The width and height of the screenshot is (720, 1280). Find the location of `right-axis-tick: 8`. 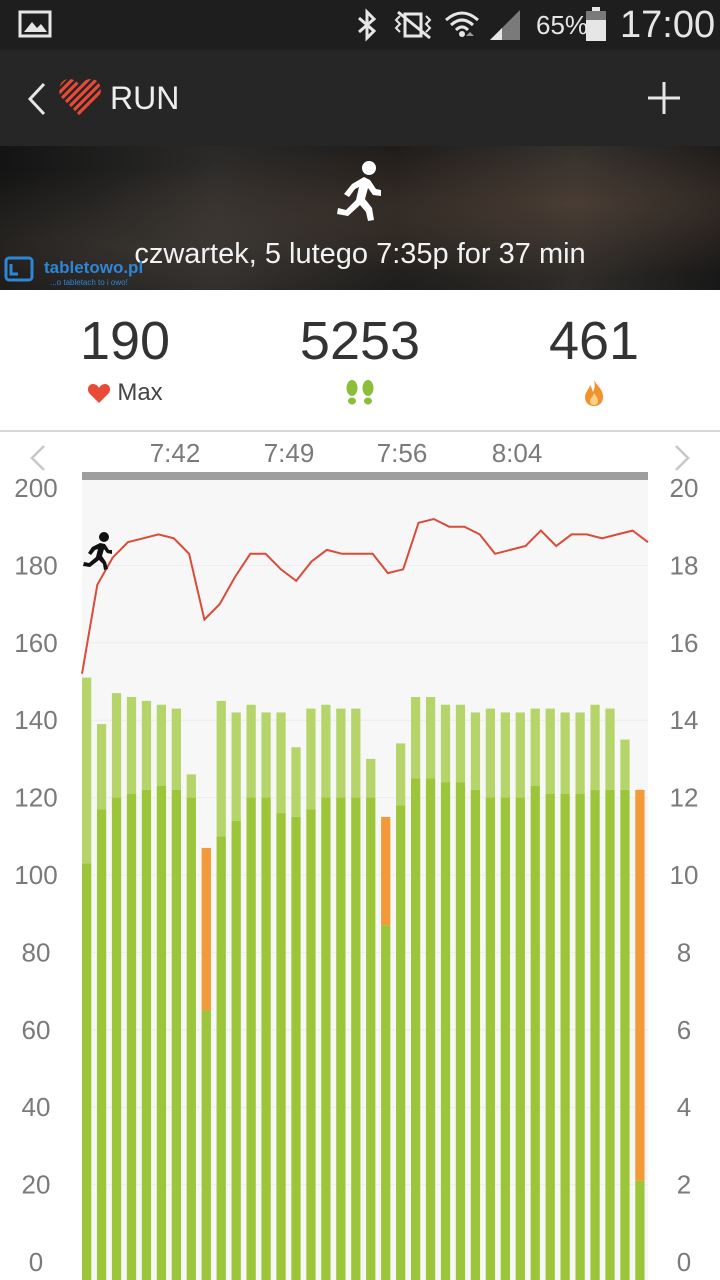

right-axis-tick: 8 is located at coordinates (684, 952).